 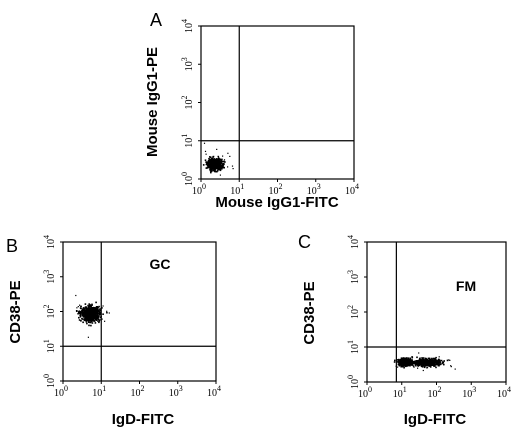 I want to click on panel-b-y-tick-label: 10⁴, so click(x=49, y=242).